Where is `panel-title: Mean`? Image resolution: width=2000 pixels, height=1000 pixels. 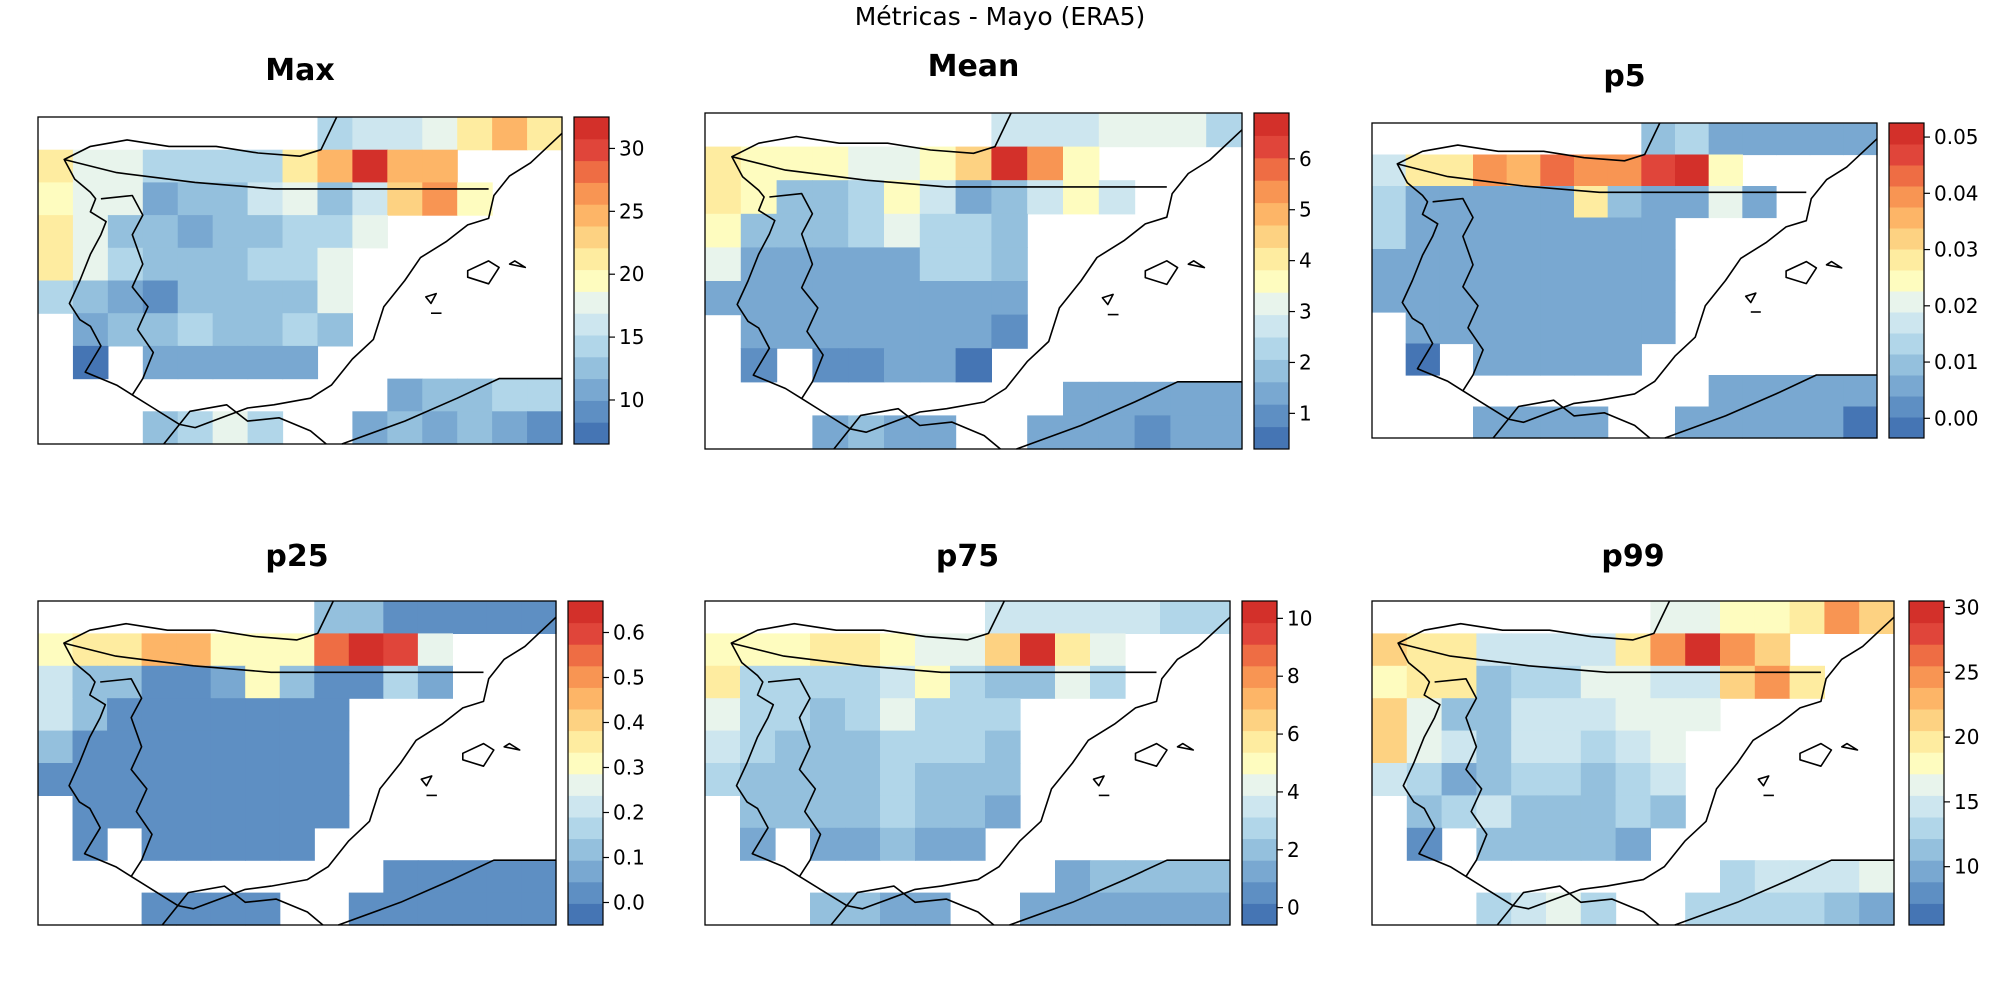 panel-title: Mean is located at coordinates (974, 66).